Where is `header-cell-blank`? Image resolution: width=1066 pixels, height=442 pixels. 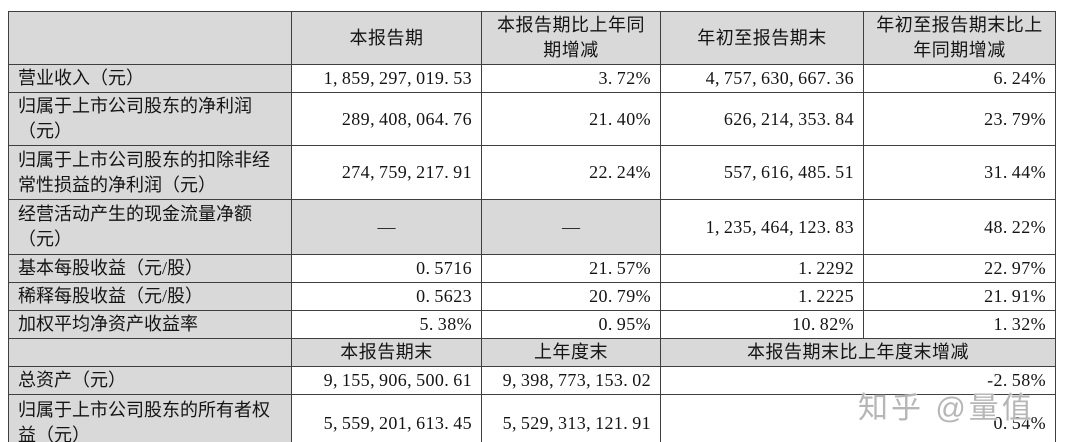 header-cell-blank is located at coordinates (150, 38).